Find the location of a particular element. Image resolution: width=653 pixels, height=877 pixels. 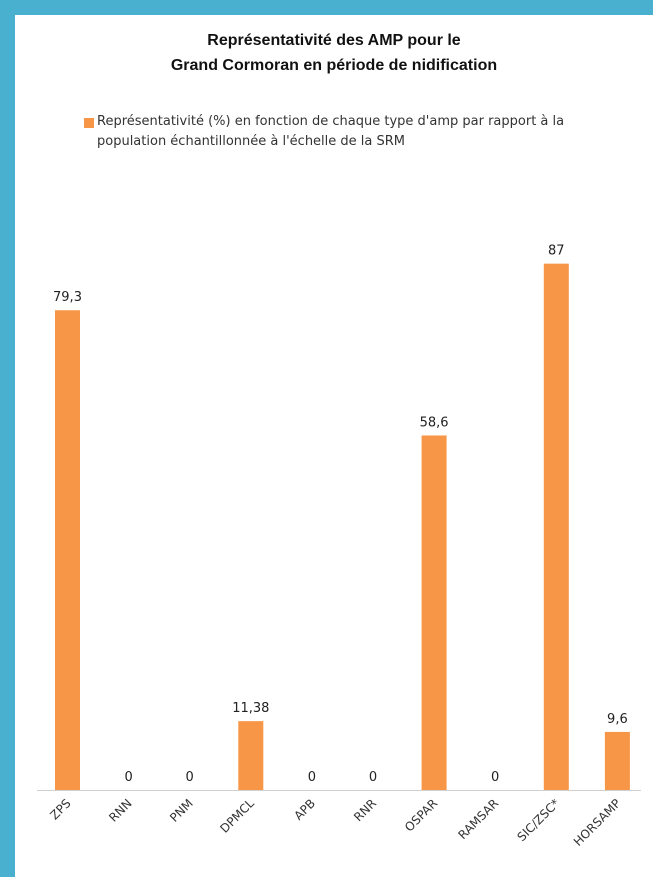

bar-zps is located at coordinates (67, 550).